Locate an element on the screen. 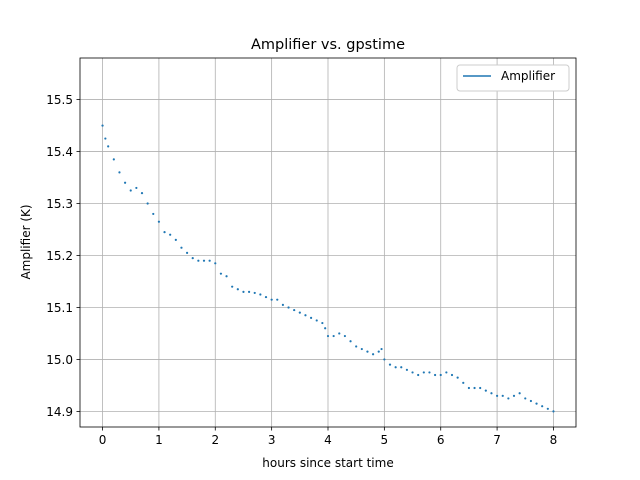 The image size is (640, 480). legend-label: Amplifier is located at coordinates (528, 76).